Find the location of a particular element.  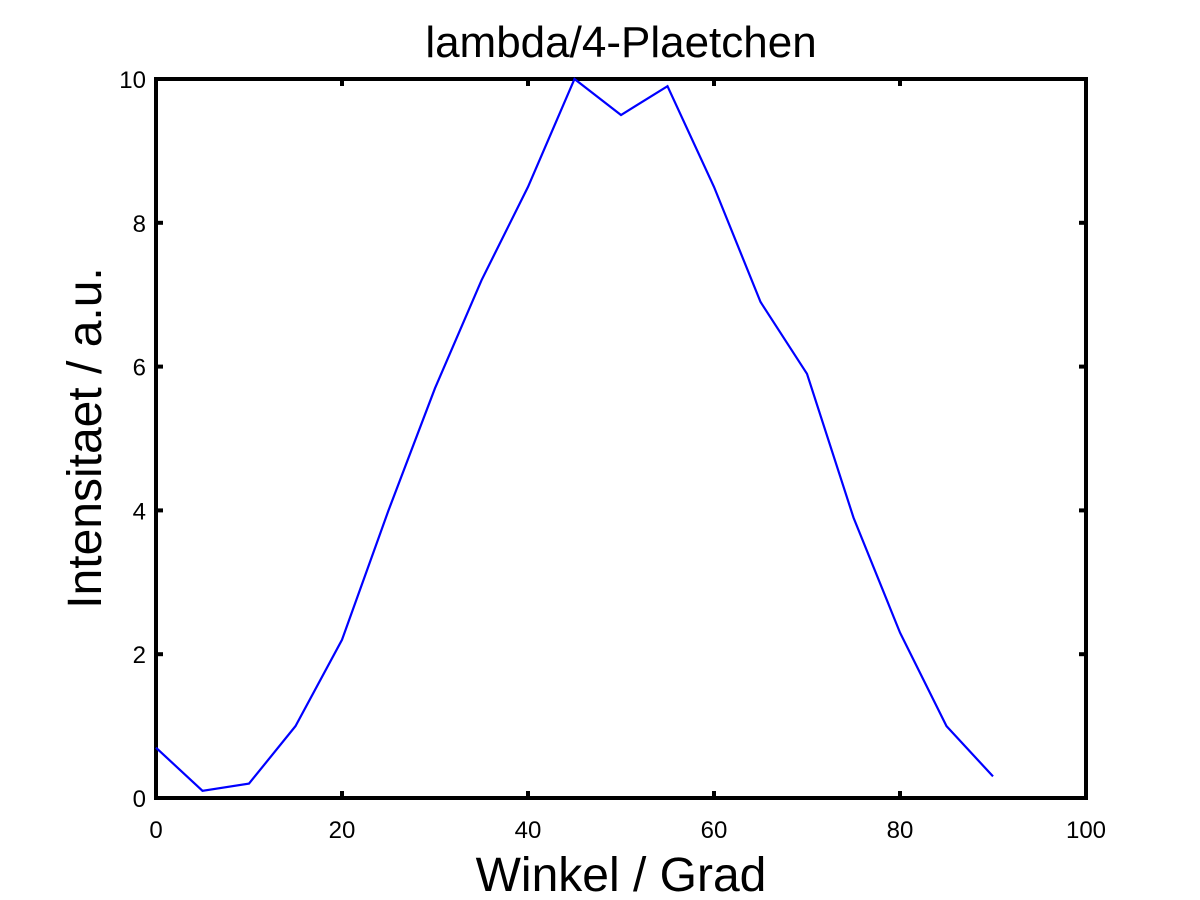

x-tick-label: 60 is located at coordinates (714, 830).